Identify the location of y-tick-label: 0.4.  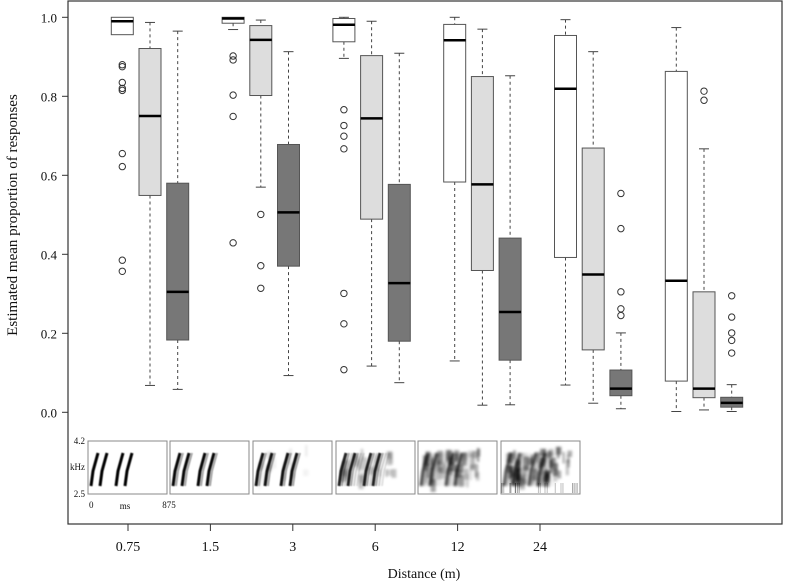
(49, 254).